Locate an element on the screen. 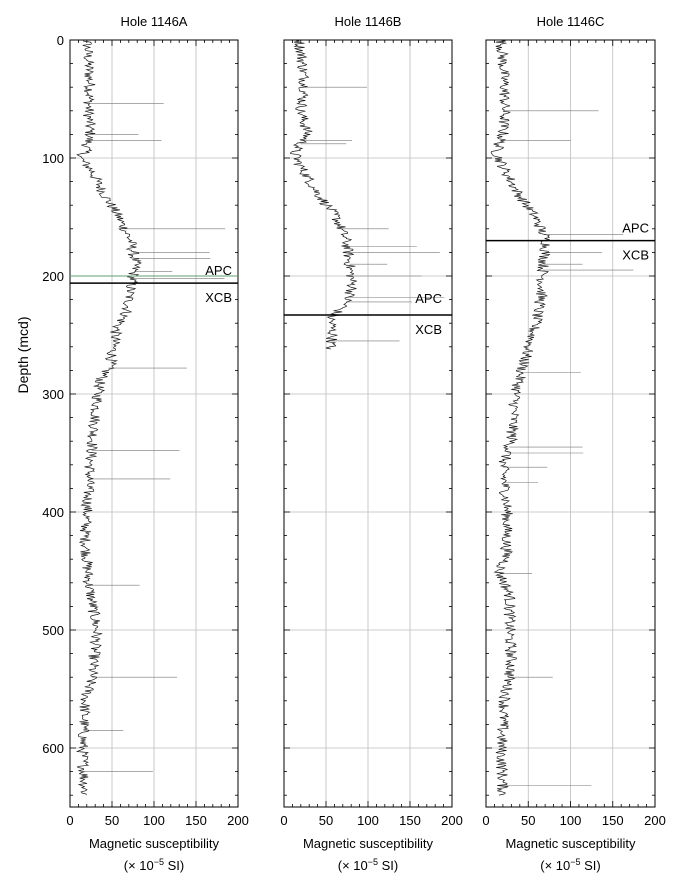 This screenshot has width=683, height=888. y-tick-label: 500 is located at coordinates (53, 630).